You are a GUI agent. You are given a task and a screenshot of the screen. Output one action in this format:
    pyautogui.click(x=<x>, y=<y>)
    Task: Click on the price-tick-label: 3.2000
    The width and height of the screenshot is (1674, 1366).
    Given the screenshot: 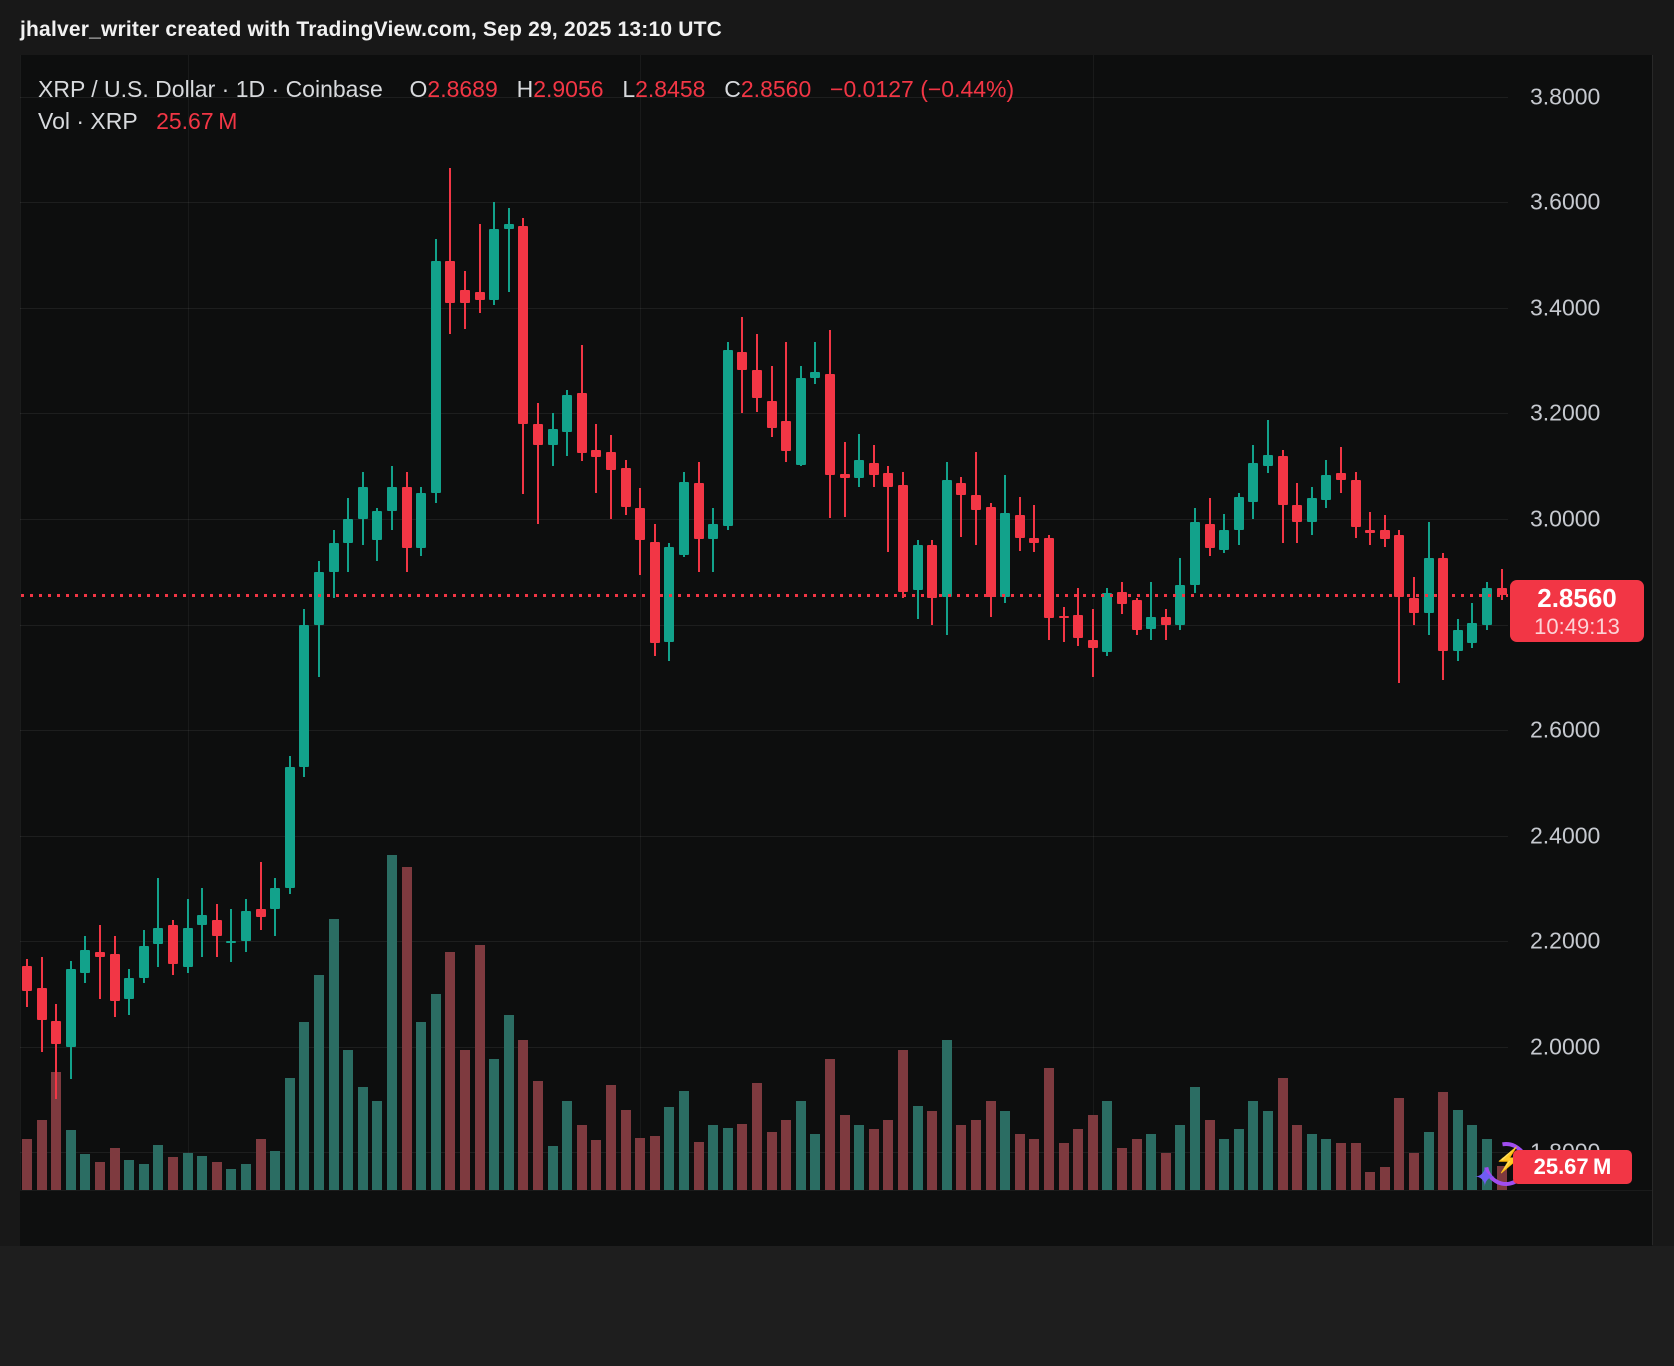 What is the action you would take?
    pyautogui.click(x=1565, y=412)
    